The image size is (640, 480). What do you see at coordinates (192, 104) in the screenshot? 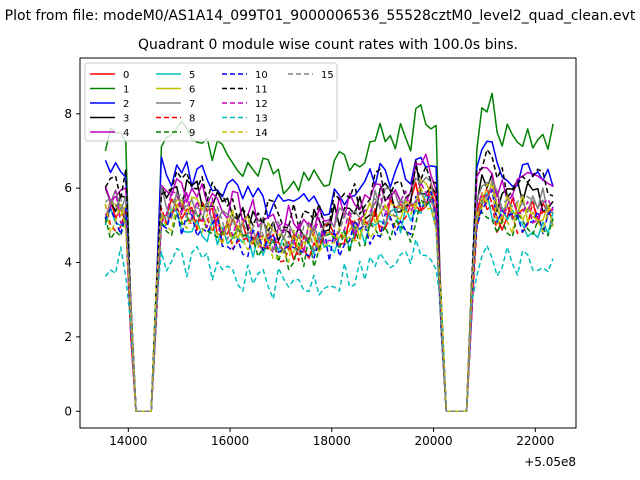
I see `legend-label-7: 7` at bounding box center [192, 104].